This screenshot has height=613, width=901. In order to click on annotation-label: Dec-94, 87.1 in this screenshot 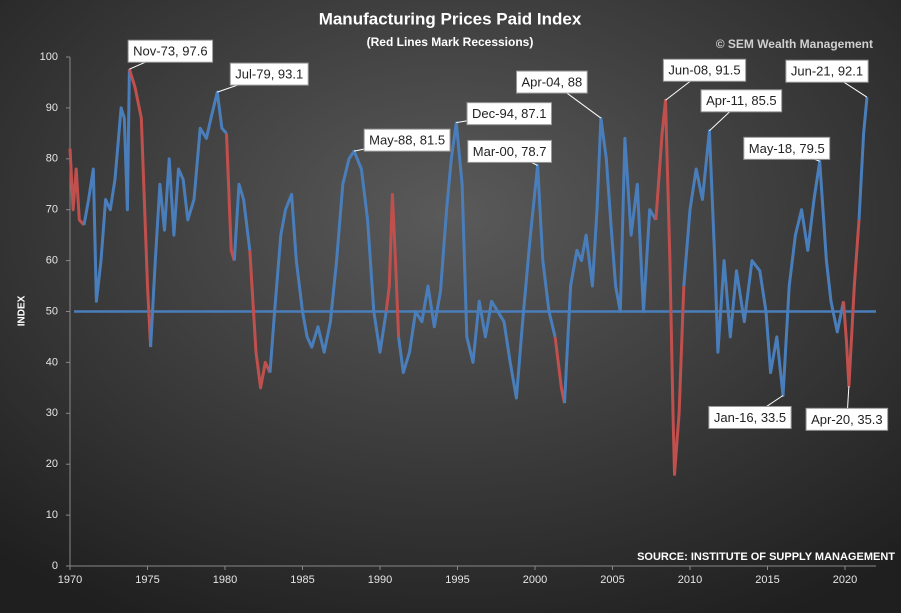, I will do `click(509, 113)`.